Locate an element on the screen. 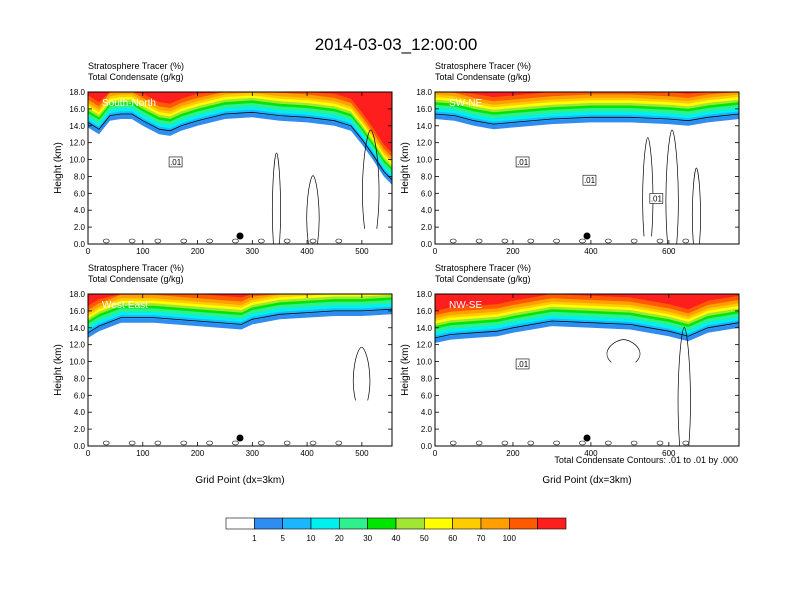 The height and width of the screenshot is (612, 792). x-tick-label: 300 is located at coordinates (253, 251).